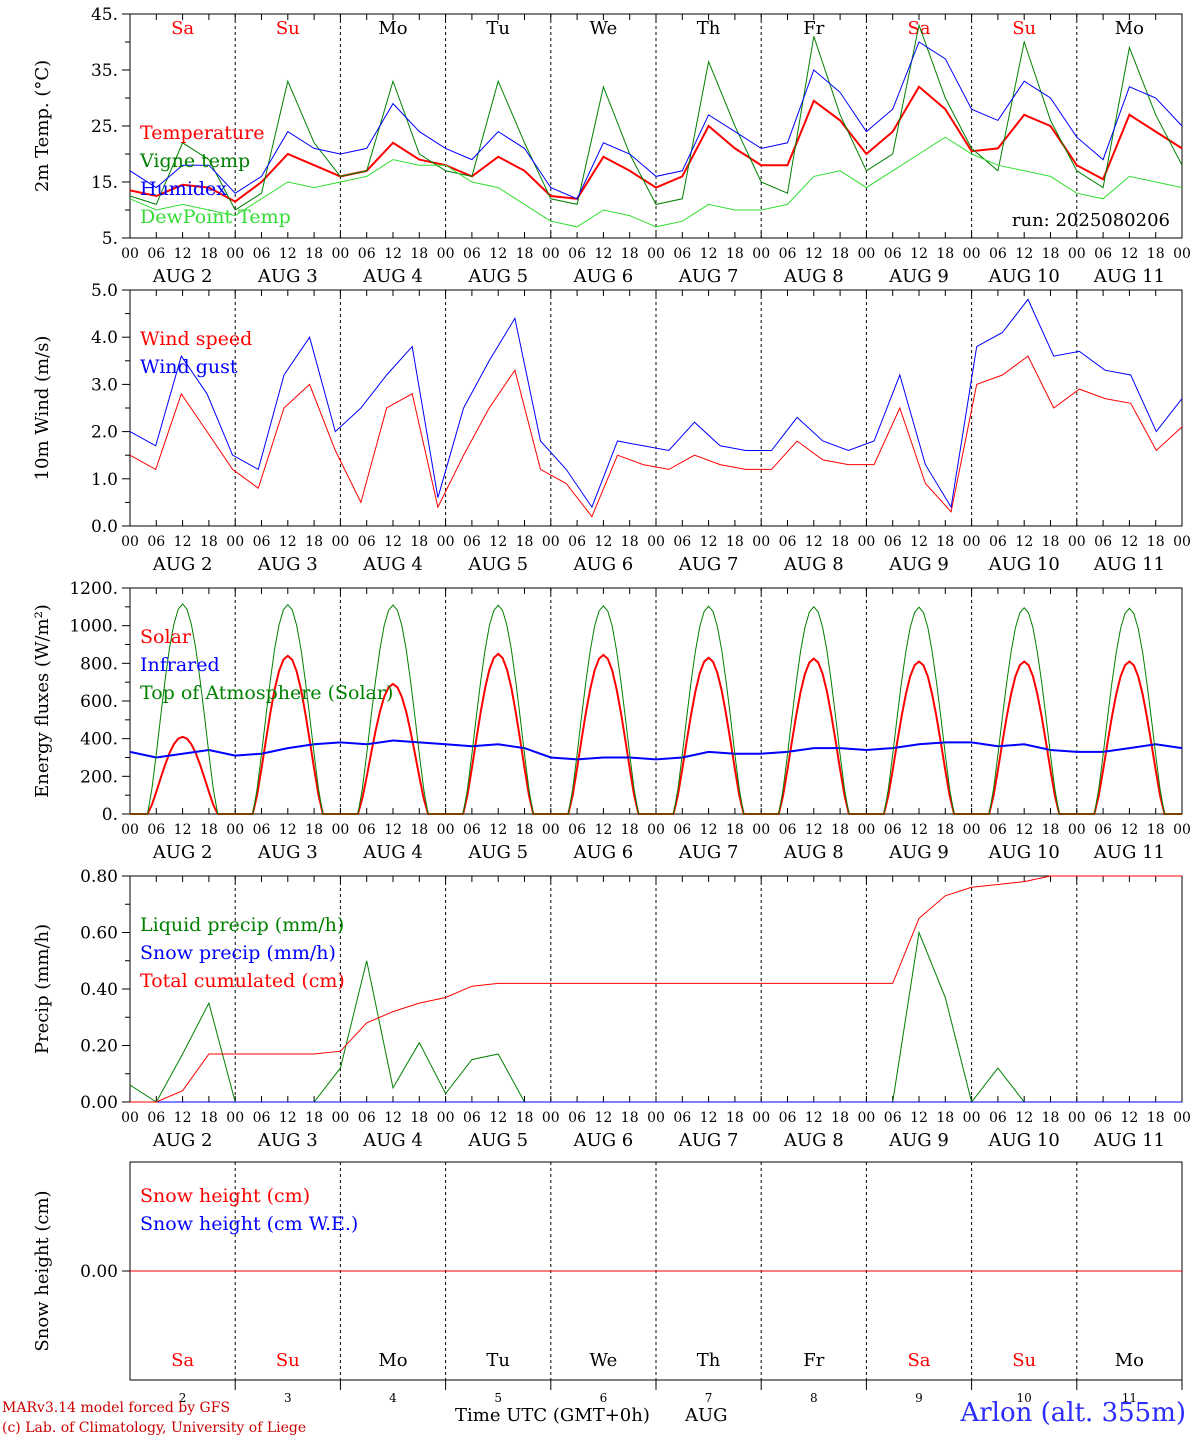 The height and width of the screenshot is (1440, 1194). What do you see at coordinates (104, 527) in the screenshot?
I see `y-tick-label: 0.0` at bounding box center [104, 527].